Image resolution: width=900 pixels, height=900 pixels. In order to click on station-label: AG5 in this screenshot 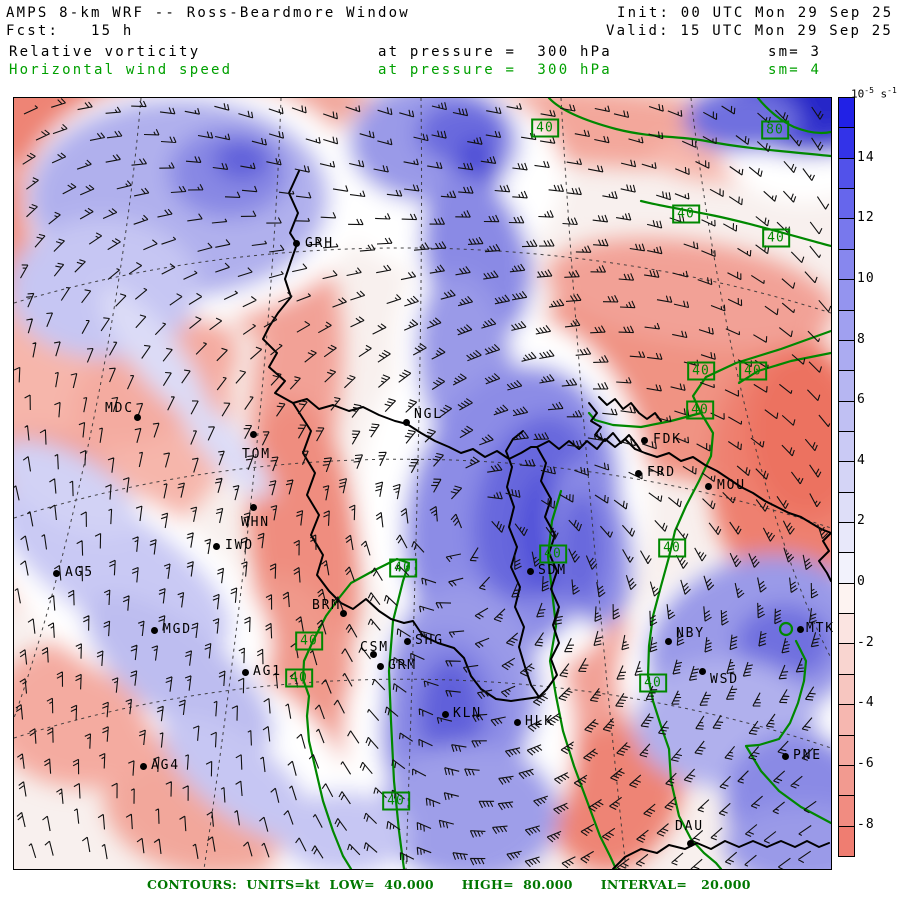, I will do `click(79, 572)`.